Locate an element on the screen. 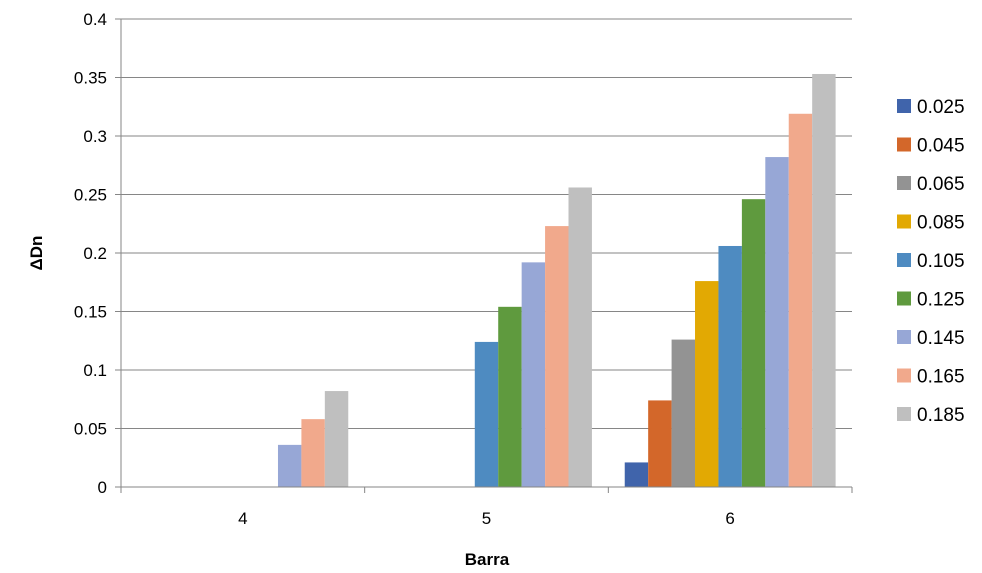  bar-0.105-cat-6 is located at coordinates (730, 366).